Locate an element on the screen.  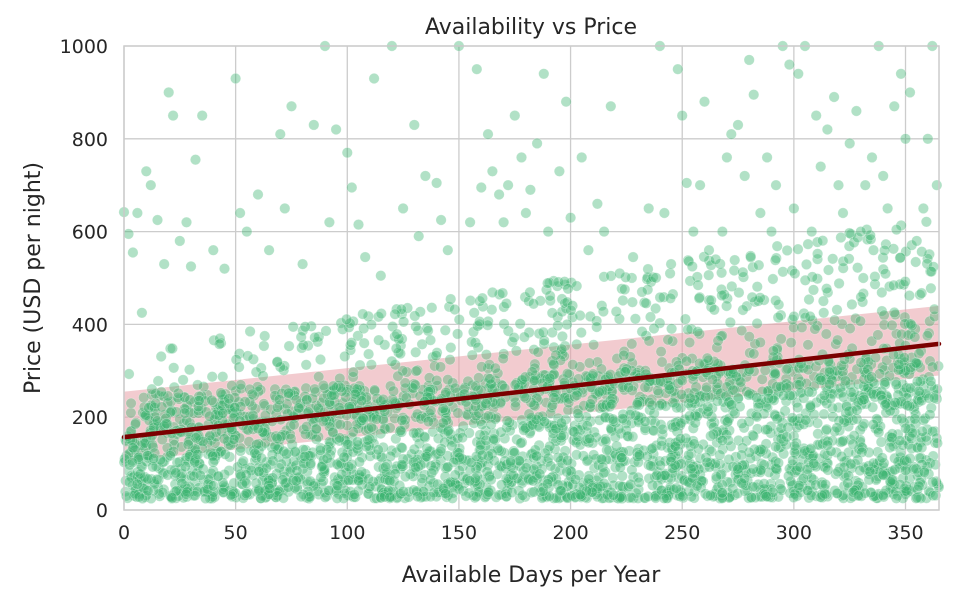
y-tick-label: 800 is located at coordinates (90, 140).